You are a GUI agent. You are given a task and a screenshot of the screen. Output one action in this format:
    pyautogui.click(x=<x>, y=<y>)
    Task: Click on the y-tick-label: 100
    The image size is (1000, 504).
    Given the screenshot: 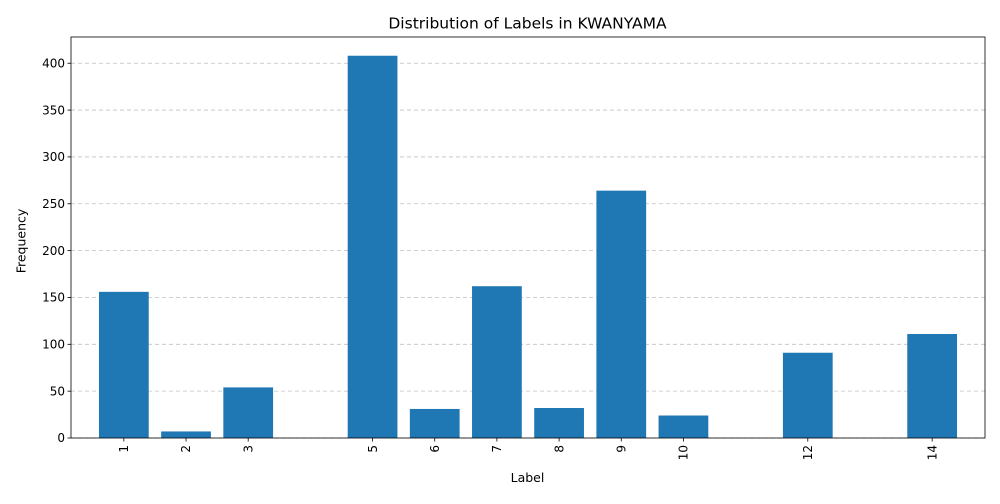 What is the action you would take?
    pyautogui.click(x=53, y=345)
    